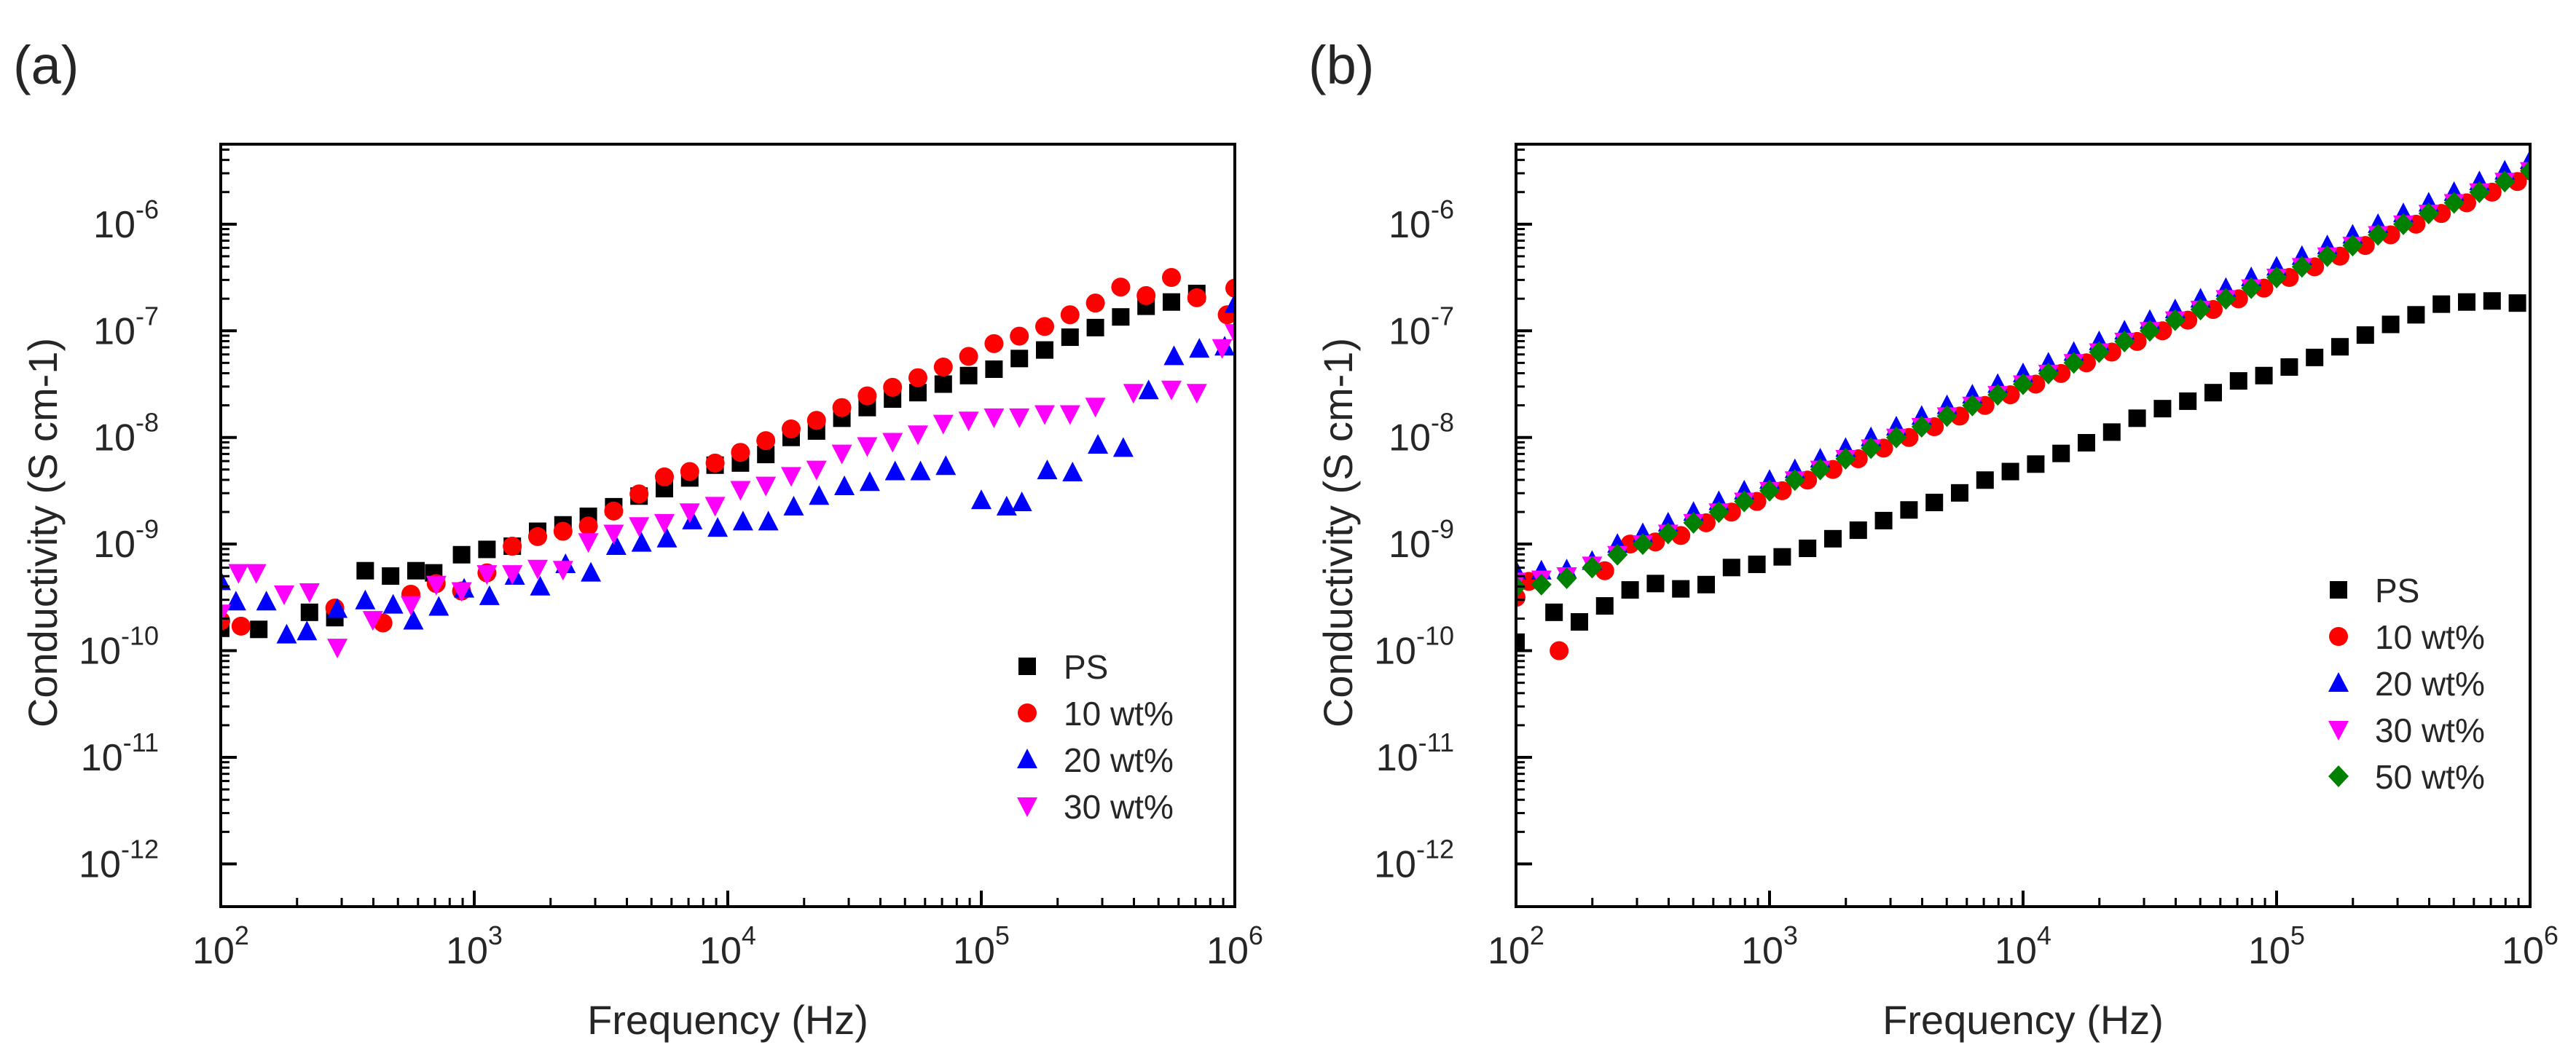 The width and height of the screenshot is (2576, 1061). Describe the element at coordinates (495, 935) in the screenshot. I see `x-tick-exp: 3` at that location.